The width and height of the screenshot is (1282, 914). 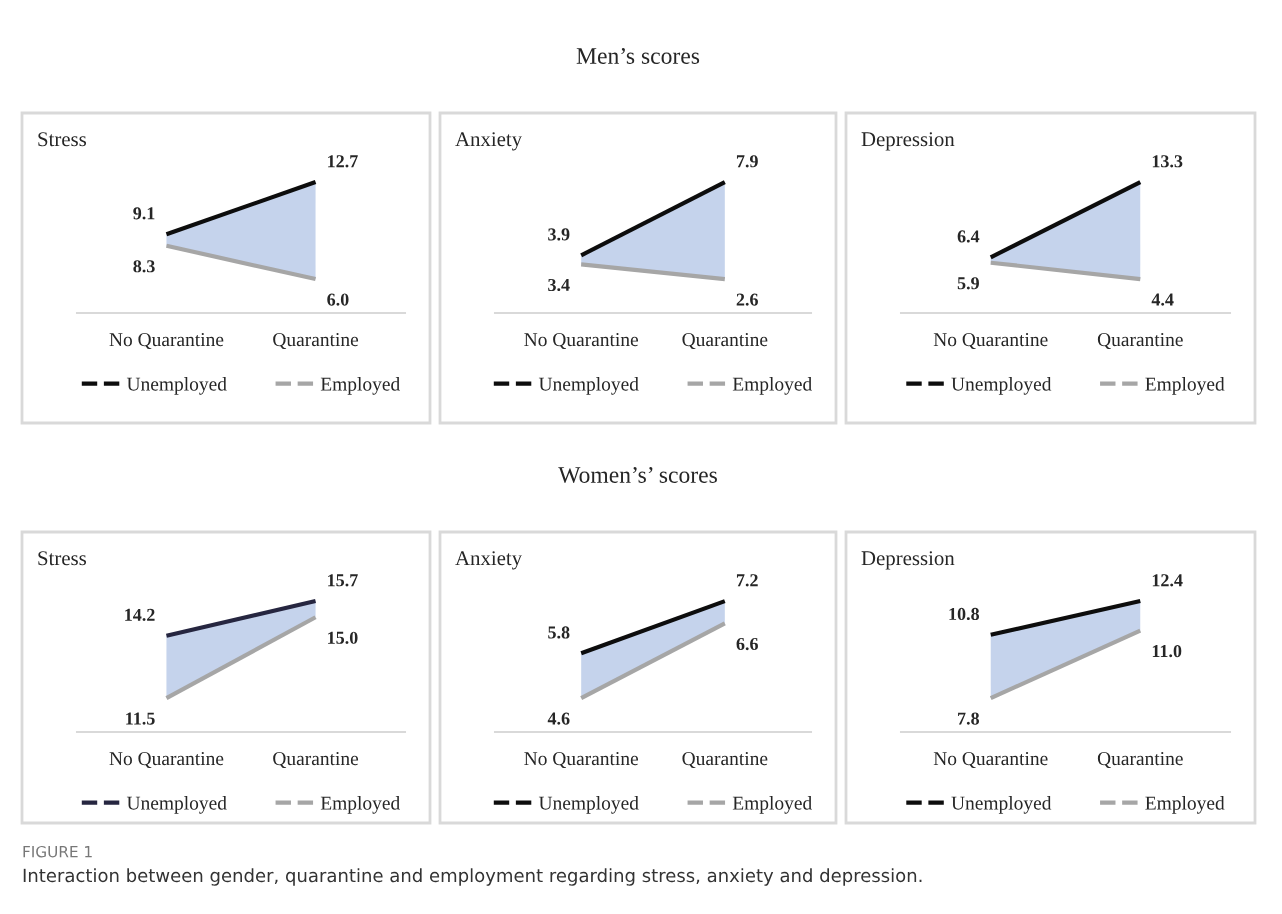 What do you see at coordinates (144, 266) in the screenshot?
I see `data-label: 8.3` at bounding box center [144, 266].